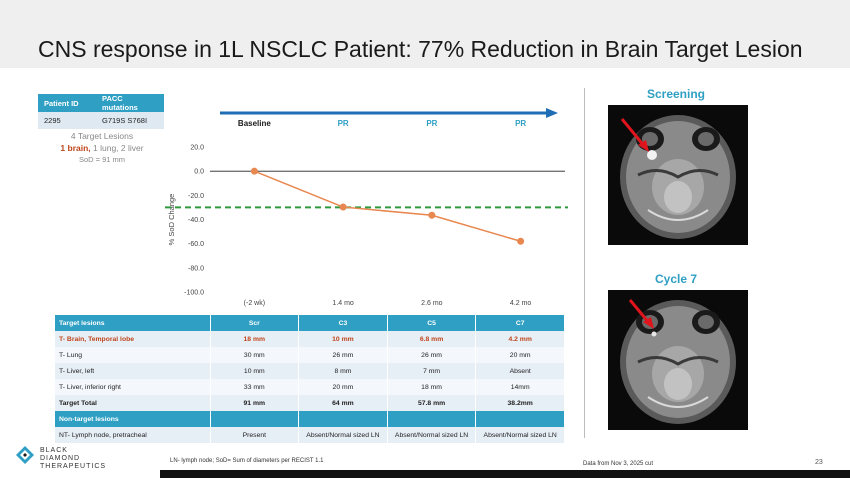 The image size is (850, 478). Describe the element at coordinates (255, 435) in the screenshot. I see `table-cell: Present` at that location.